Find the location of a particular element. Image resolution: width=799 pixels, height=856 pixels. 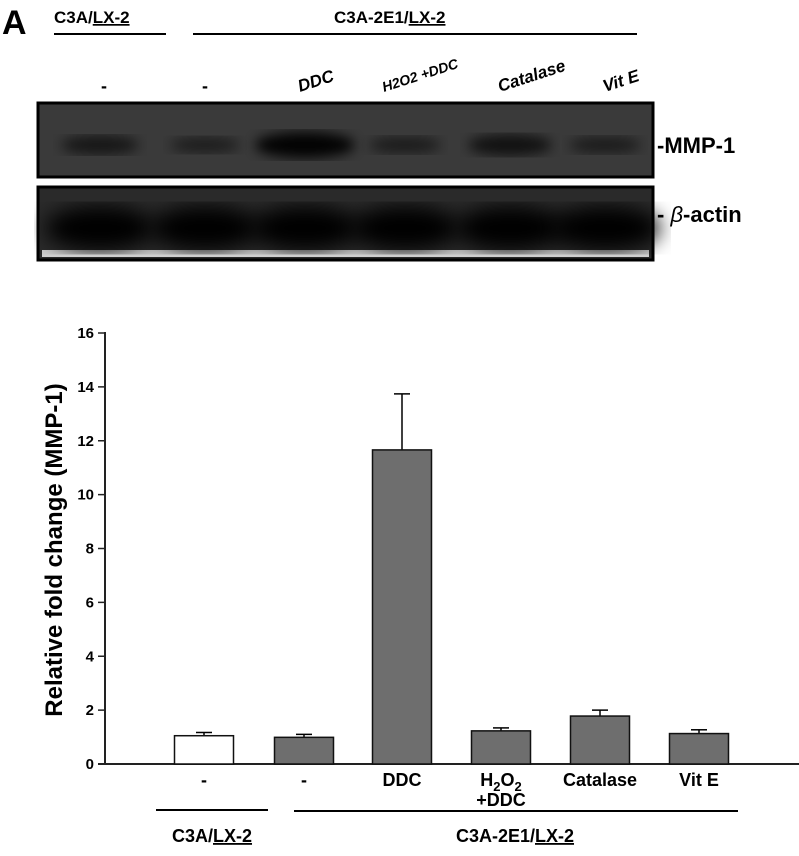

mmp1-blot is located at coordinates (345, 140).